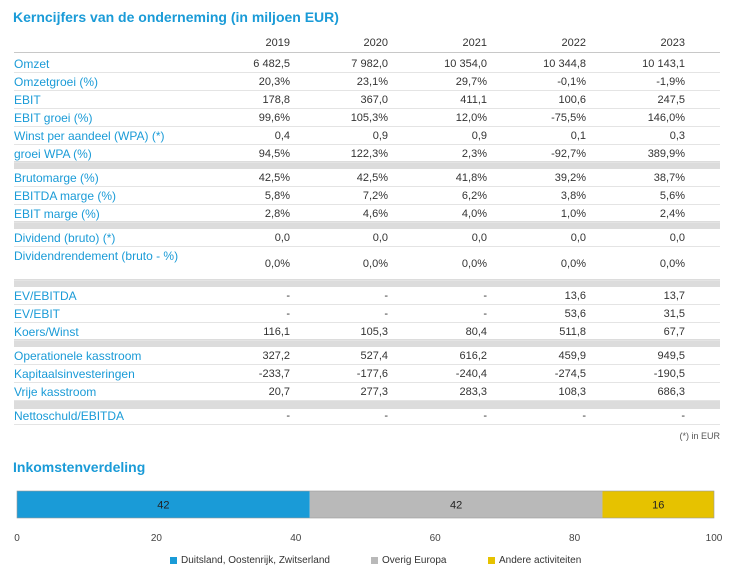 The image size is (740, 577). I want to click on table-cell: 4,6%, so click(375, 214).